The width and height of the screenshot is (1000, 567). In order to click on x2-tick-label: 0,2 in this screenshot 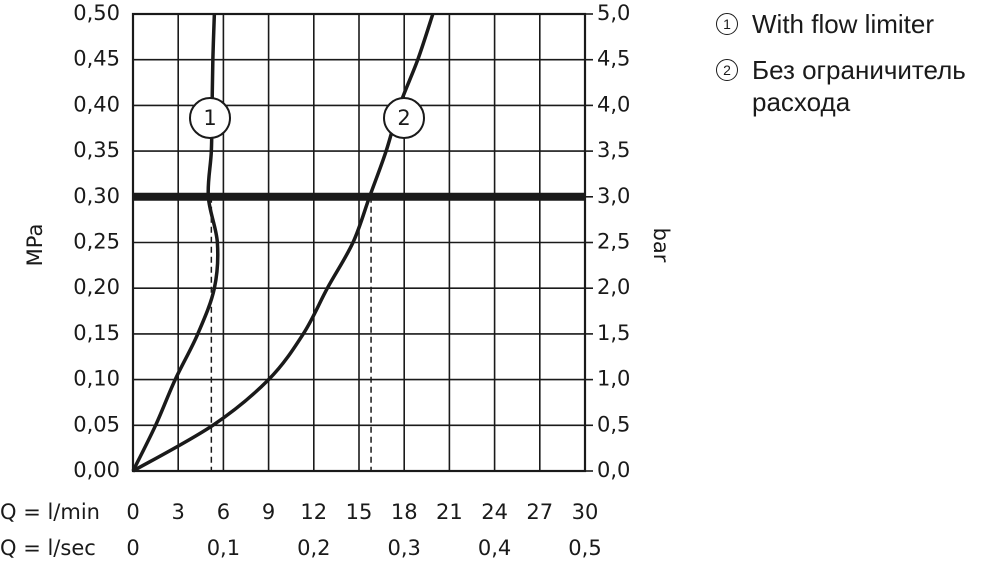, I will do `click(313, 548)`.